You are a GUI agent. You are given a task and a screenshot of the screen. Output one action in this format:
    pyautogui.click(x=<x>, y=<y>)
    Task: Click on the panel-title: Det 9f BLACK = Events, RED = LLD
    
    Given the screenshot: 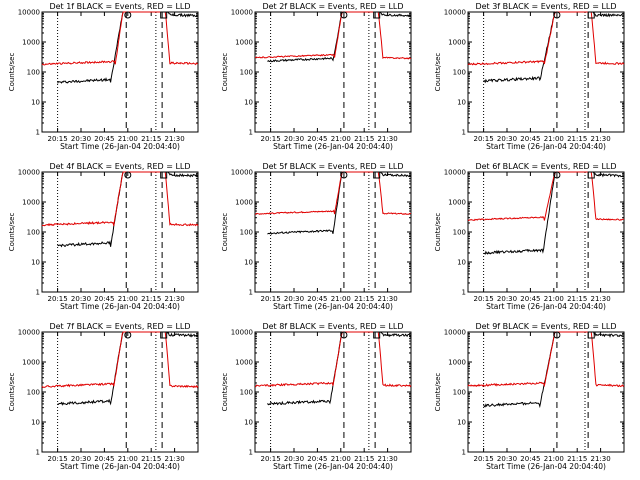 What is the action you would take?
    pyautogui.click(x=545, y=326)
    